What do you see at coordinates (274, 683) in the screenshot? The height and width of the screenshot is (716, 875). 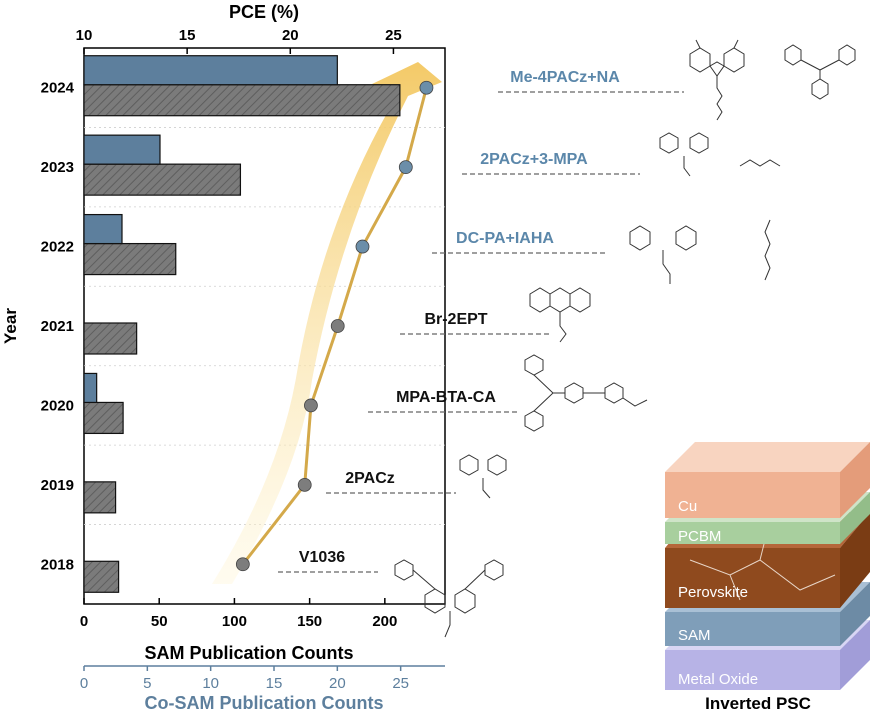 I see `co-tick-label: 15` at bounding box center [274, 683].